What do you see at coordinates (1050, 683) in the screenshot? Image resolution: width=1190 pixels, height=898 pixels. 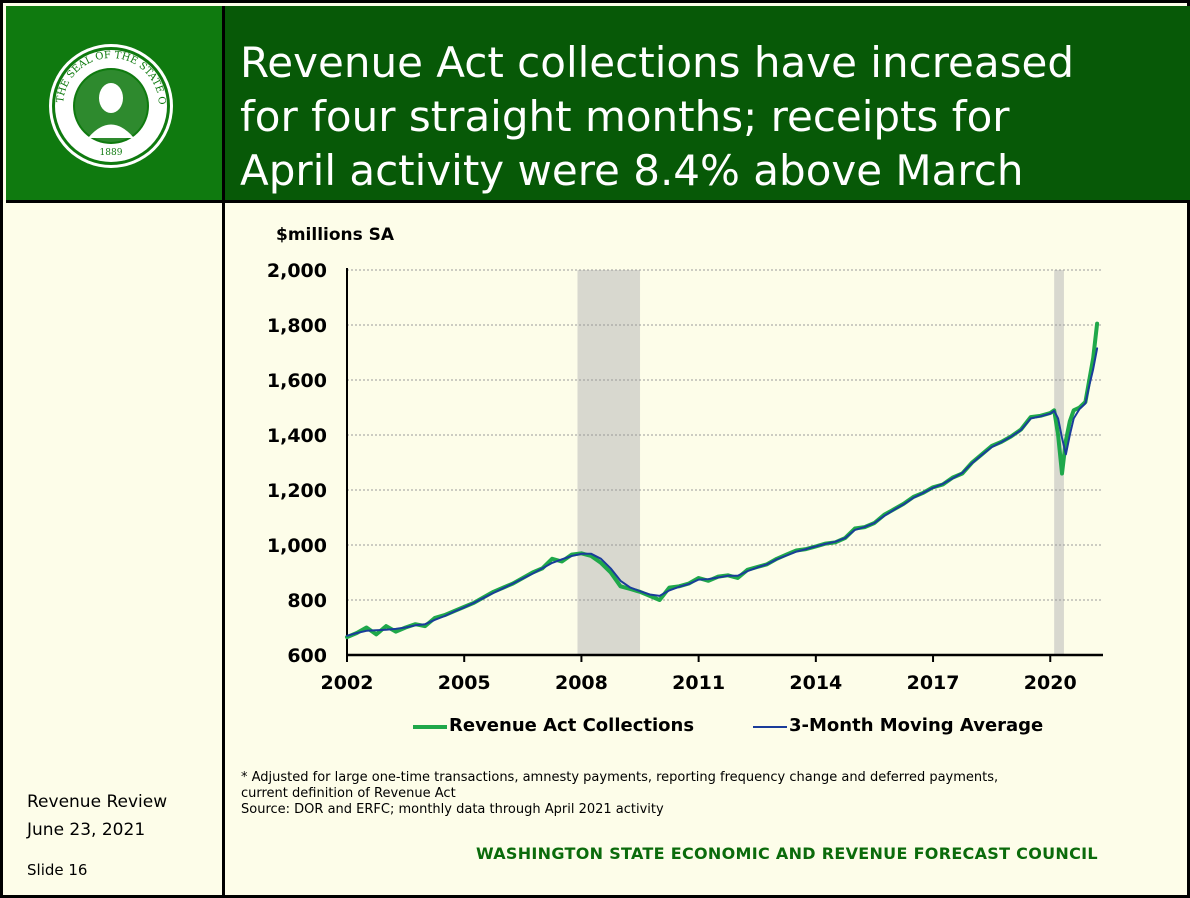 I see `x-tick-label: 2020` at bounding box center [1050, 683].